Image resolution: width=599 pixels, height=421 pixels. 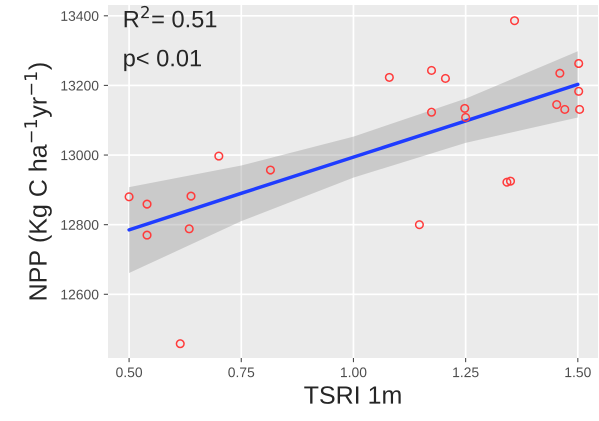 I want to click on y-tick-label: 12800, so click(x=79, y=225).